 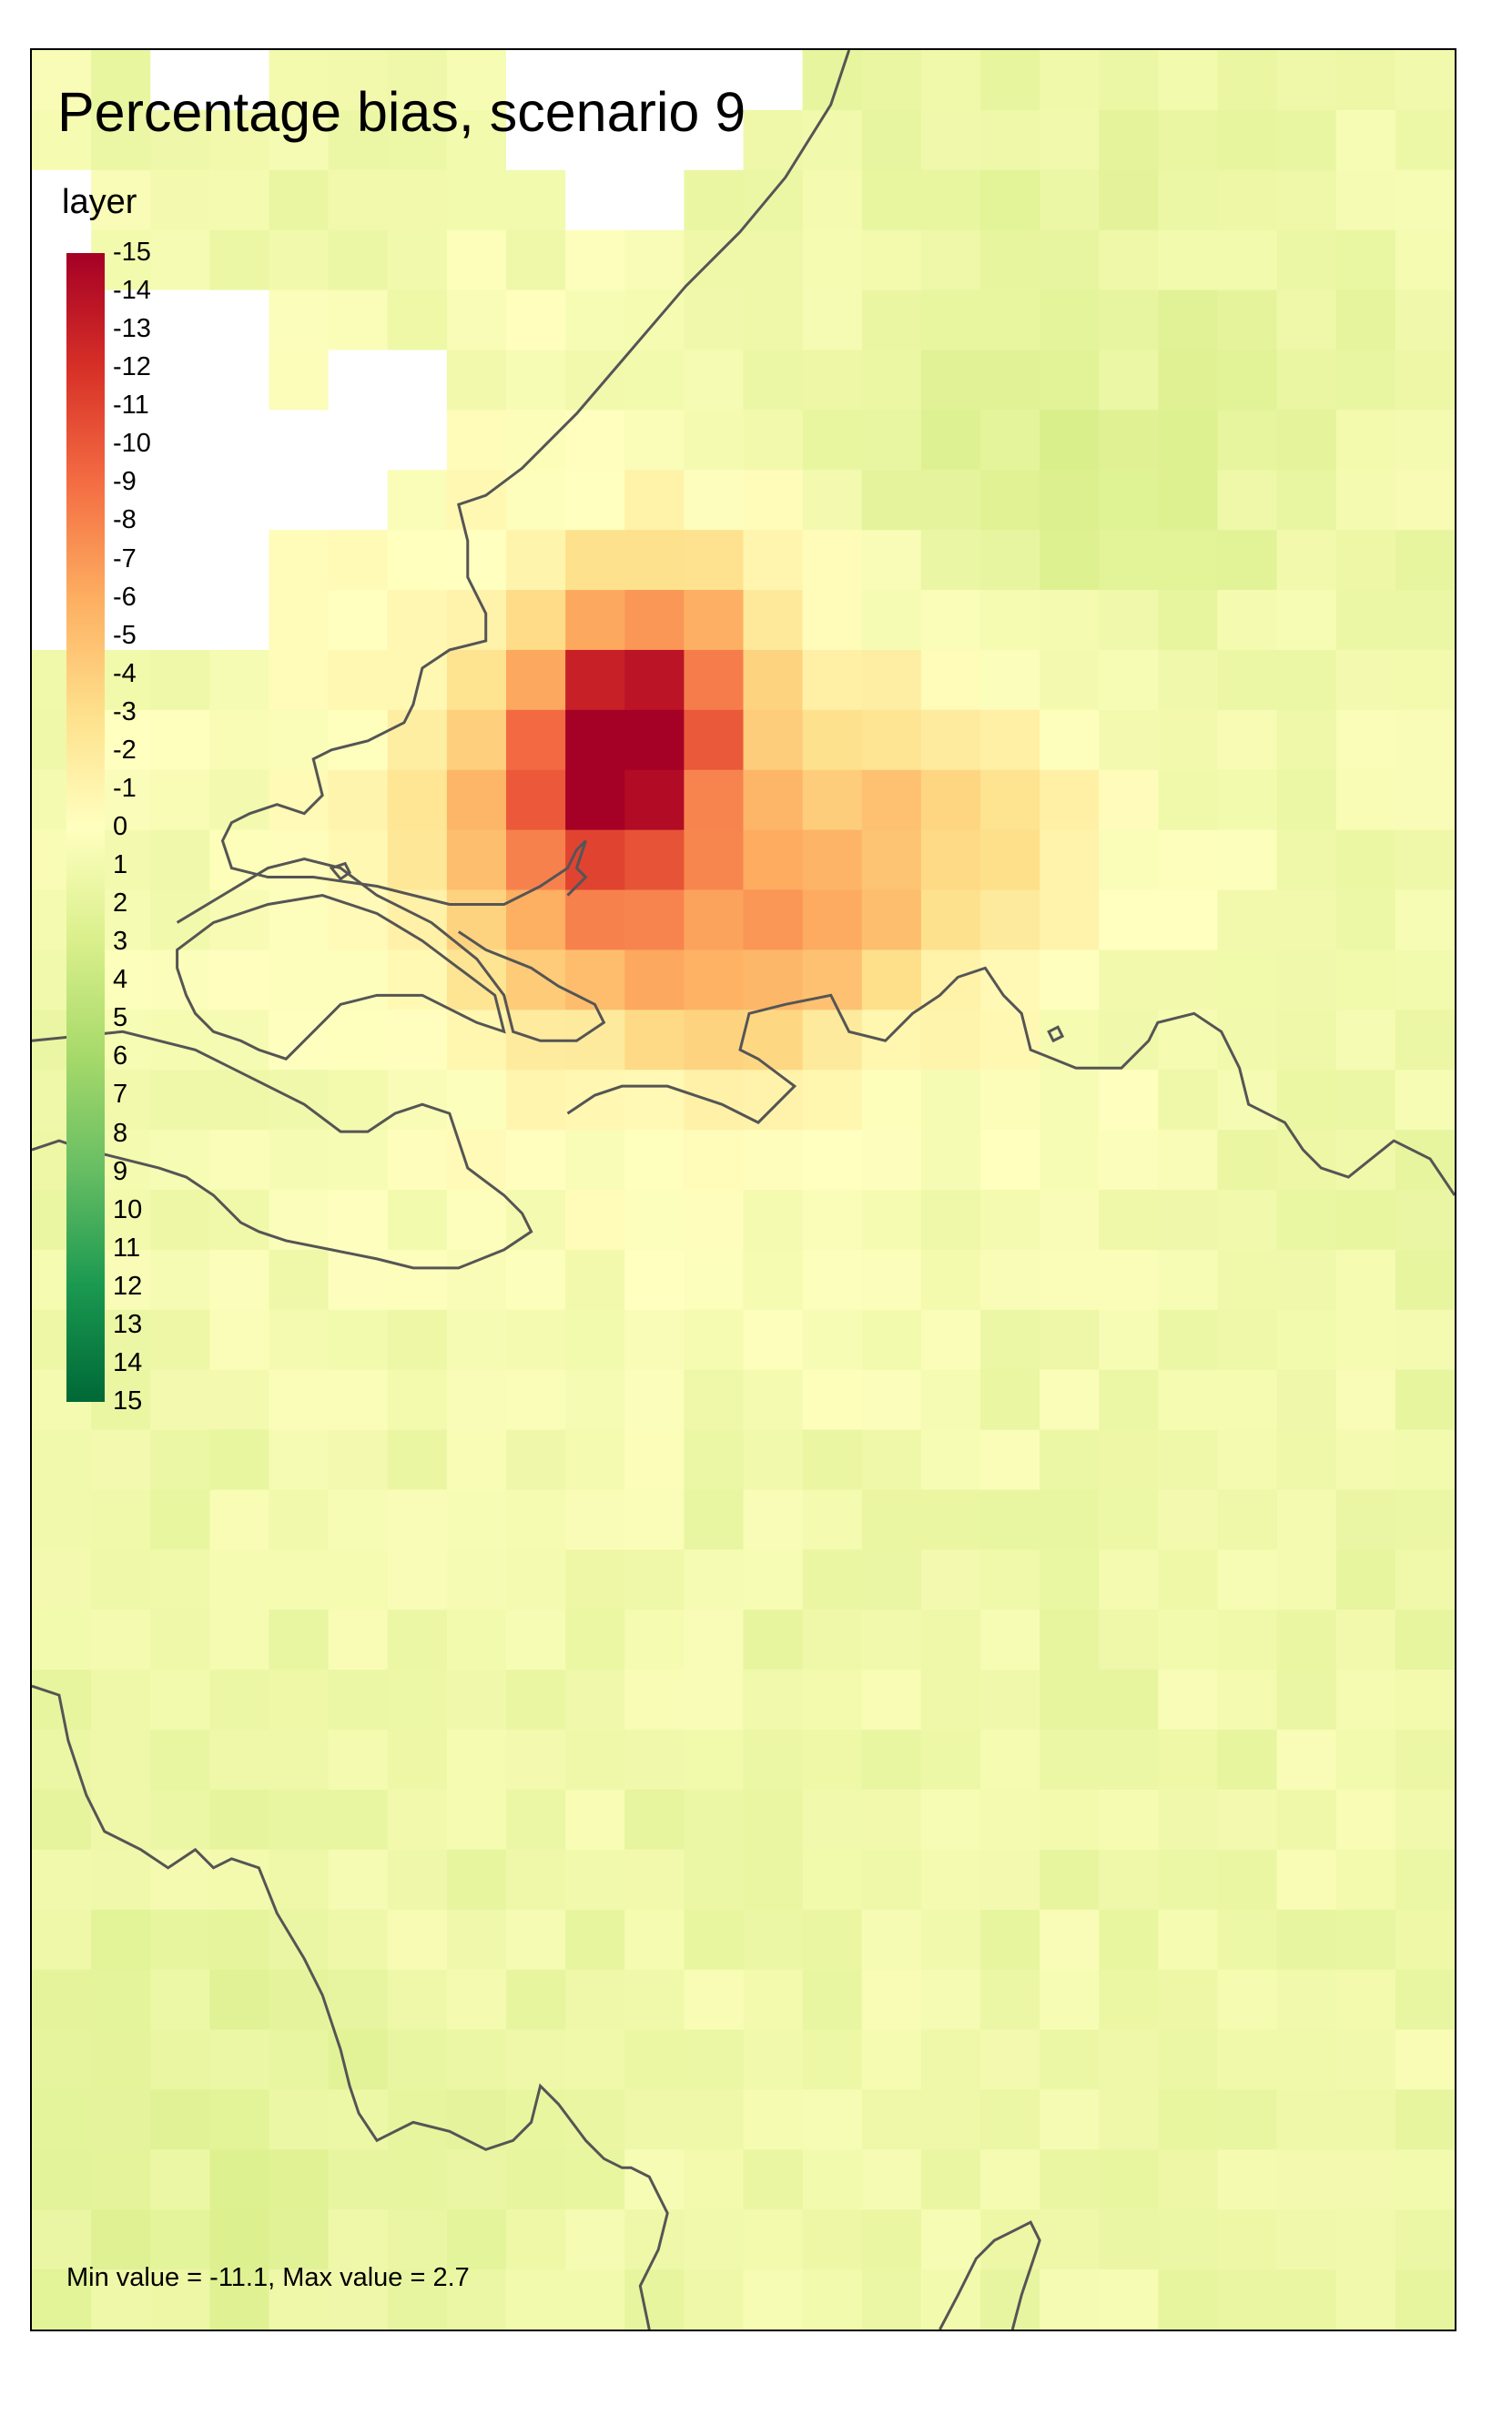 What do you see at coordinates (120, 1134) in the screenshot?
I see `legend-tick-label: 8` at bounding box center [120, 1134].